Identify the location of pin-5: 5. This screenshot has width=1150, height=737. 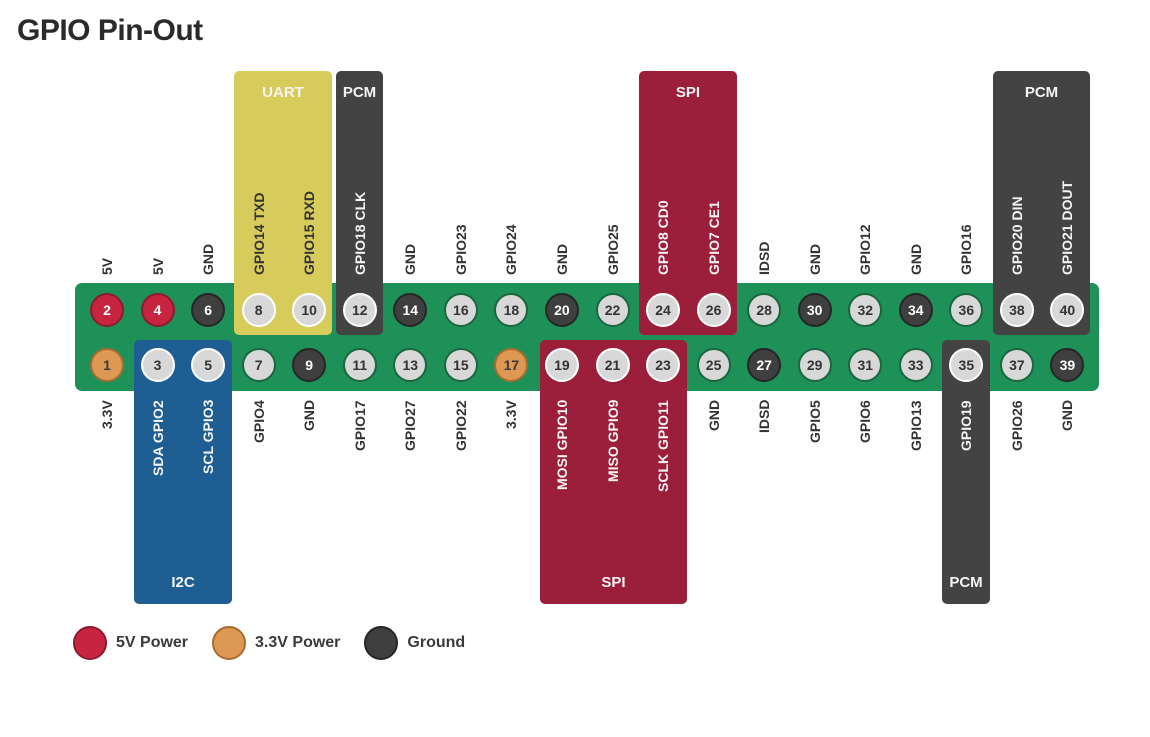
(208, 365).